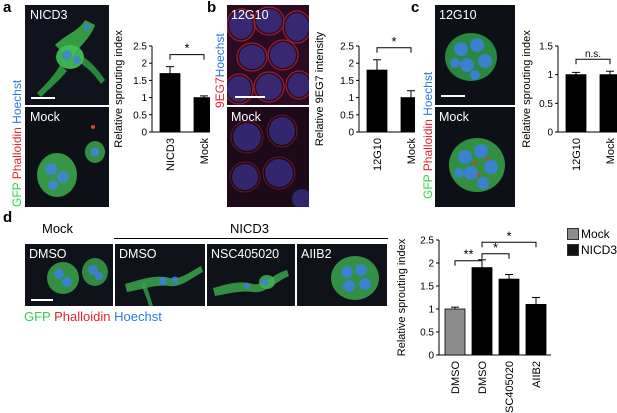 The height and width of the screenshot is (413, 617). What do you see at coordinates (8, 217) in the screenshot?
I see `panel-letter-d: d` at bounding box center [8, 217].